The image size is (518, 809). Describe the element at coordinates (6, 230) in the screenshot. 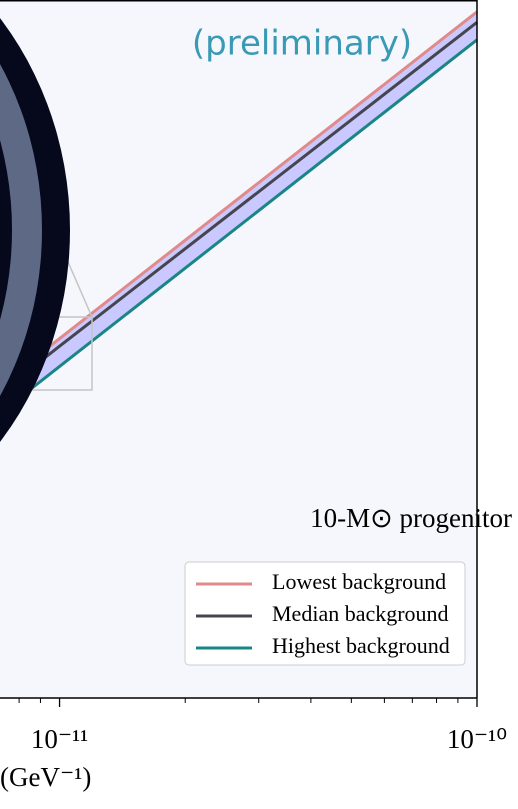

I see `magnifier-inner` at that location.